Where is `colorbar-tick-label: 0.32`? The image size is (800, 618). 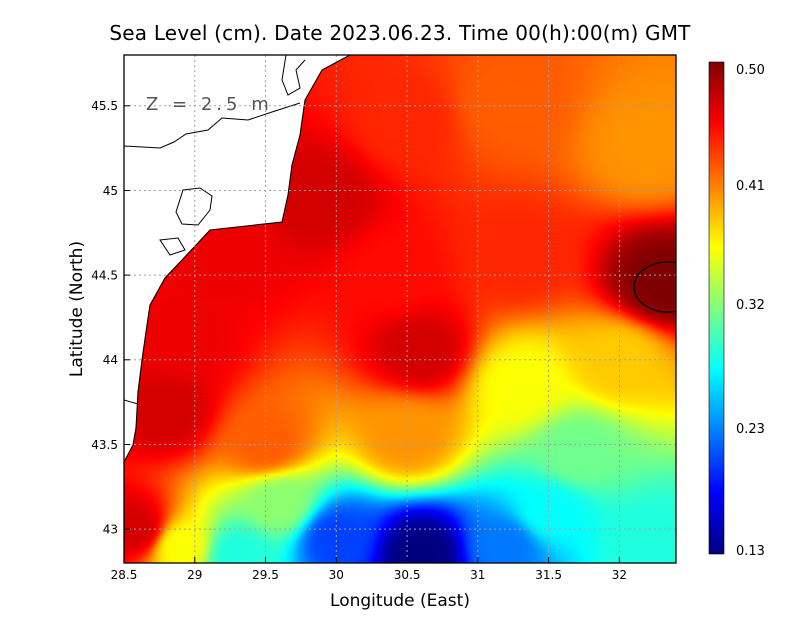 colorbar-tick-label: 0.32 is located at coordinates (750, 305).